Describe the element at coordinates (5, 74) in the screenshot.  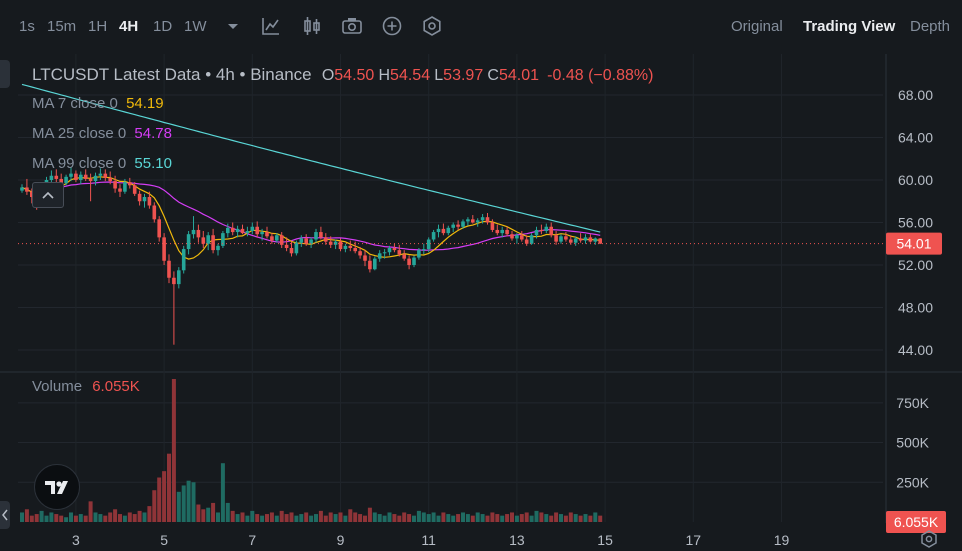
I see `side-panel-handle-top` at that location.